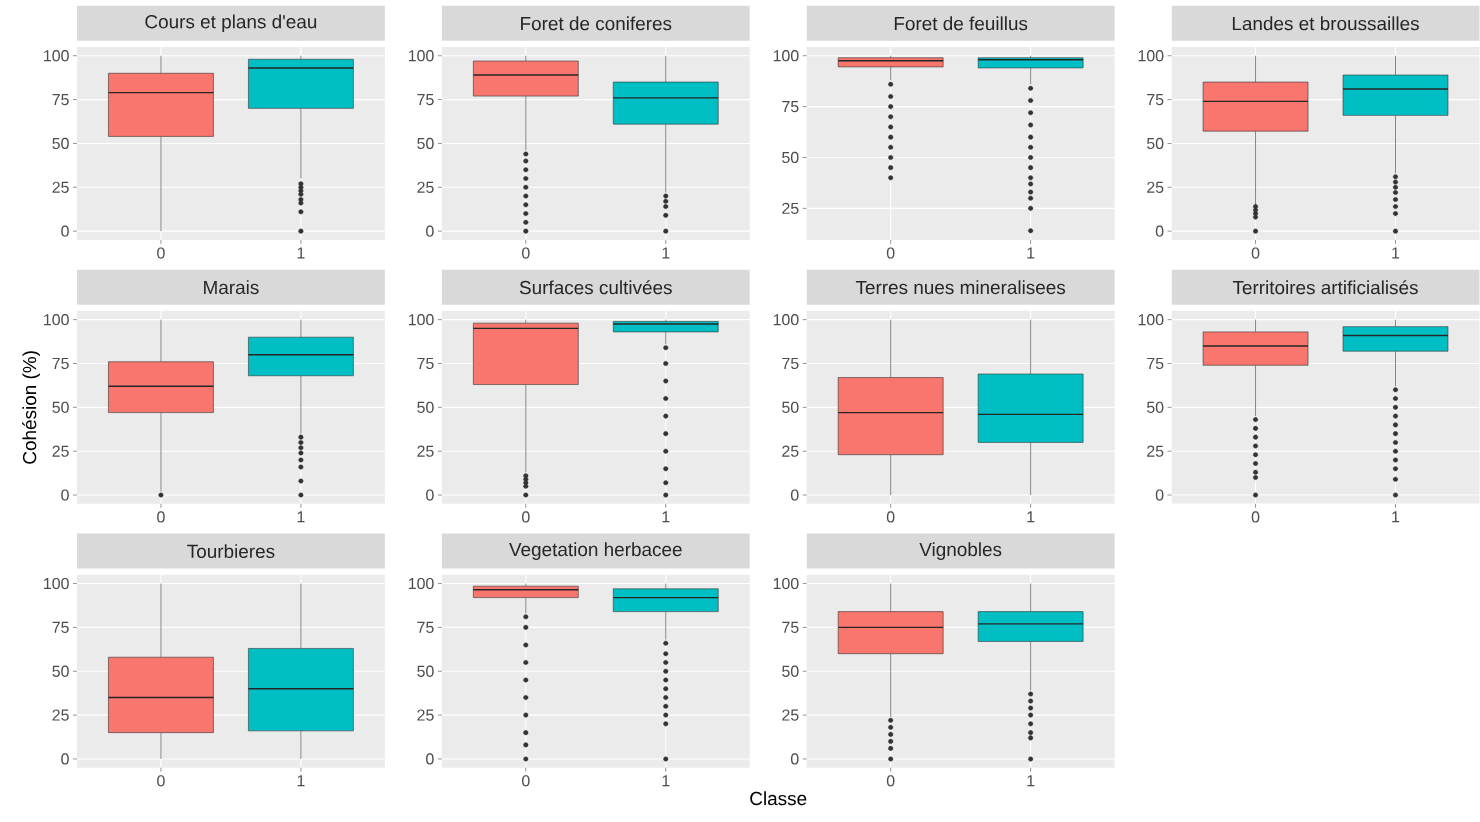 Image resolution: width=1480 pixels, height=822 pixels. What do you see at coordinates (231, 23) in the screenshot?
I see `chart-title: Cours et plans d'eau` at bounding box center [231, 23].